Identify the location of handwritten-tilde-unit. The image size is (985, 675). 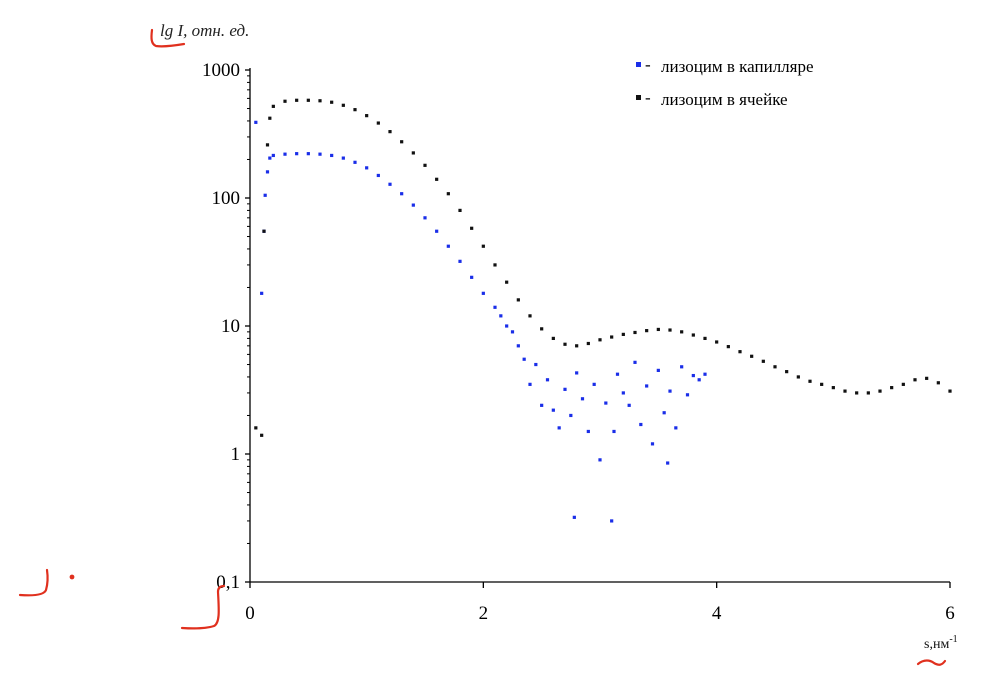
(931, 662).